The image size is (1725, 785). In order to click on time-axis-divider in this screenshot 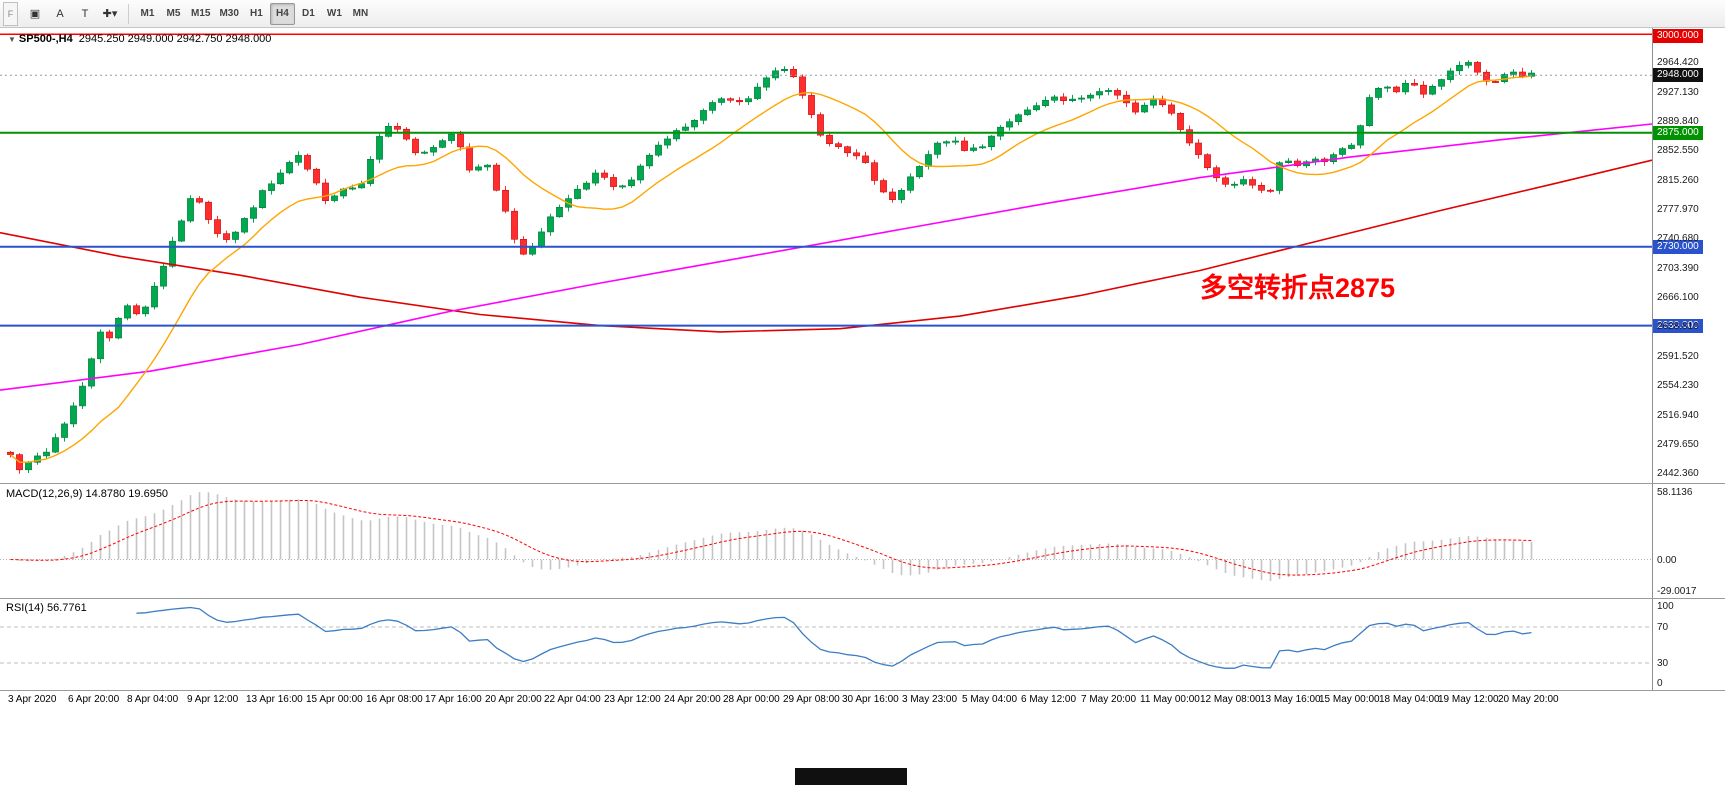, I will do `click(862, 690)`.